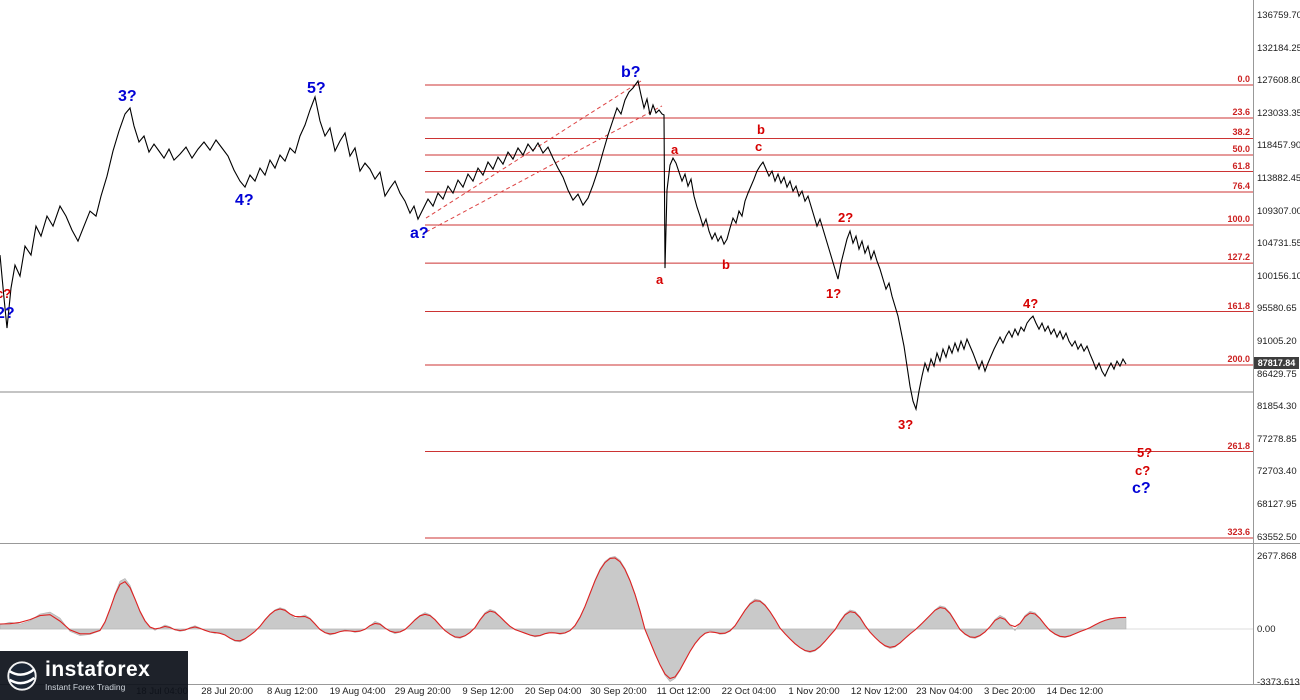 The height and width of the screenshot is (700, 1300). I want to click on brand-name: instaforex, so click(98, 669).